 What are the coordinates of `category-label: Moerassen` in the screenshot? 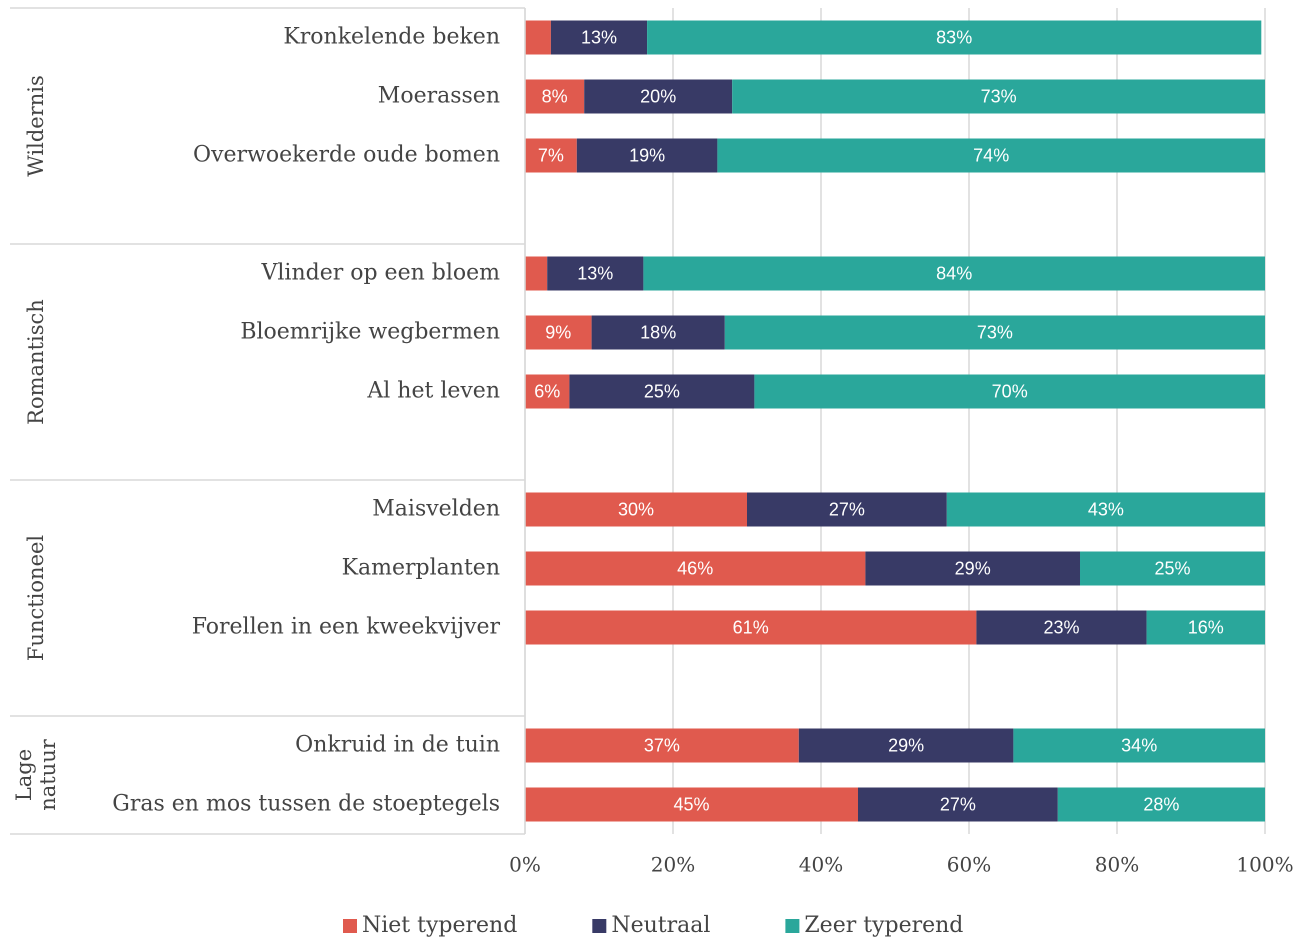 It's located at (439, 96).